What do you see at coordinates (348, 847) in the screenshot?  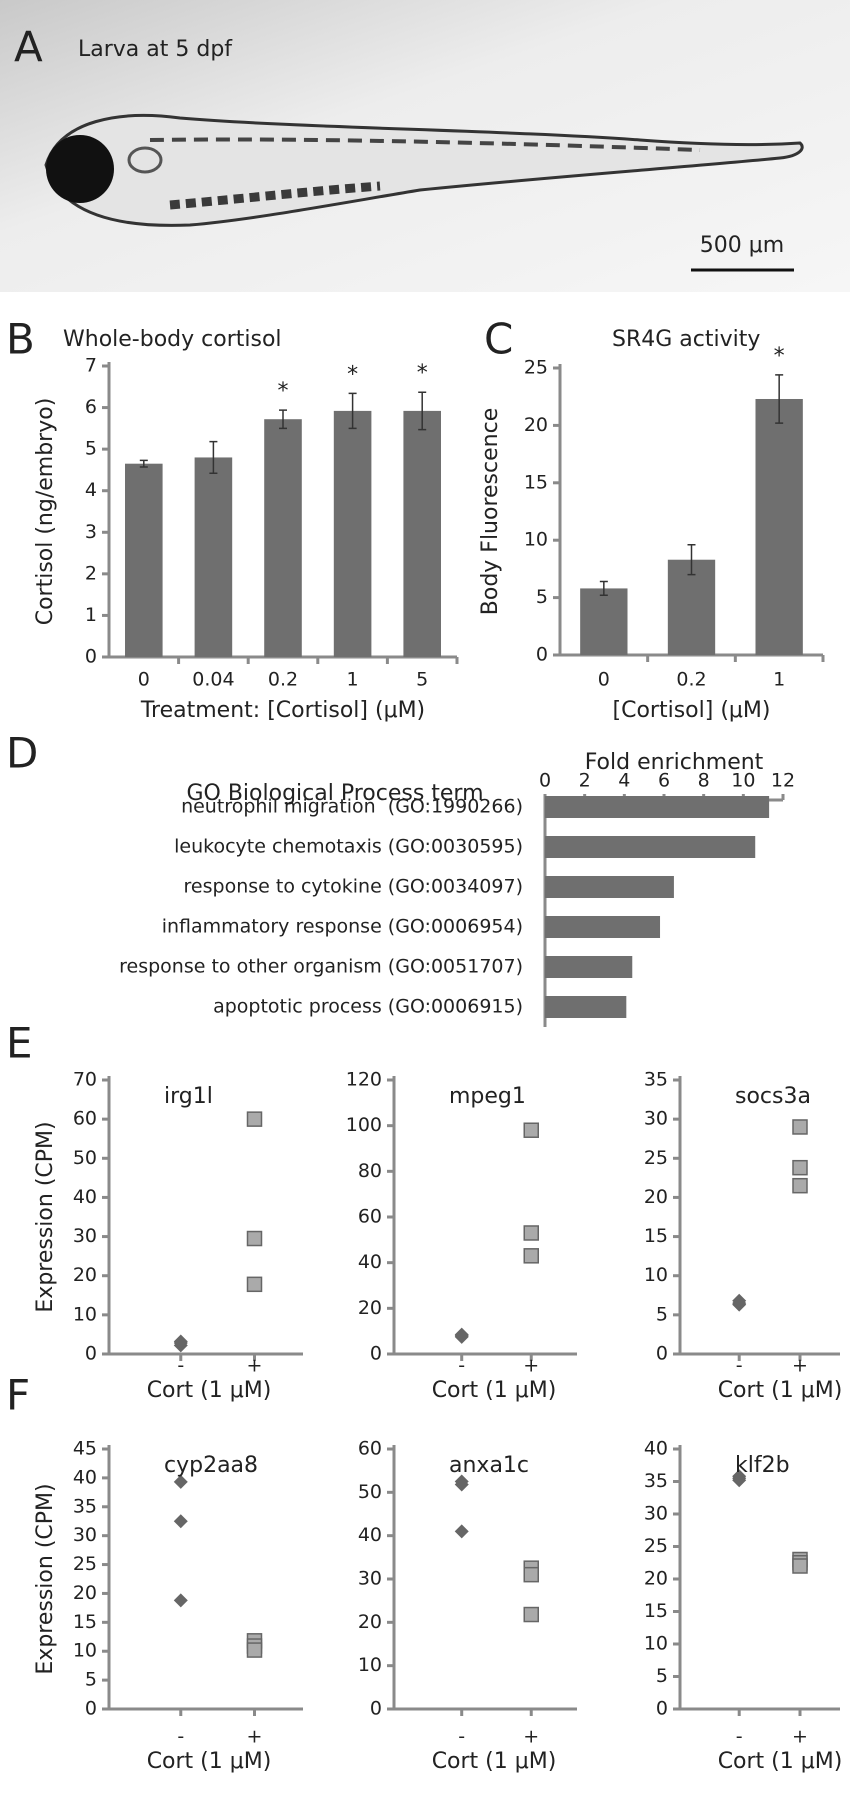 I see `category-label: leukocyte chemotaxis (GO:0030595)` at bounding box center [348, 847].